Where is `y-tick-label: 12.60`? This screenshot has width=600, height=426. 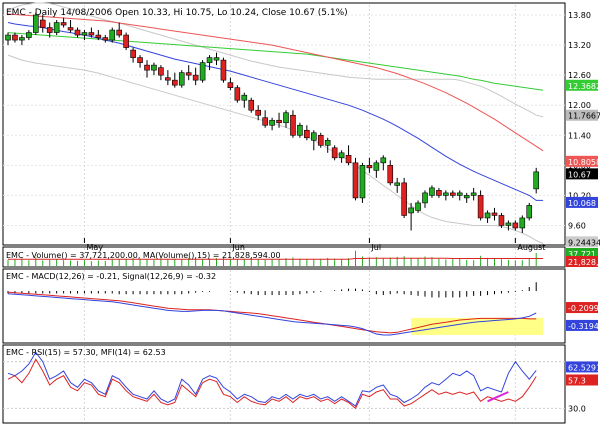 y-tick-label: 12.60 is located at coordinates (579, 75).